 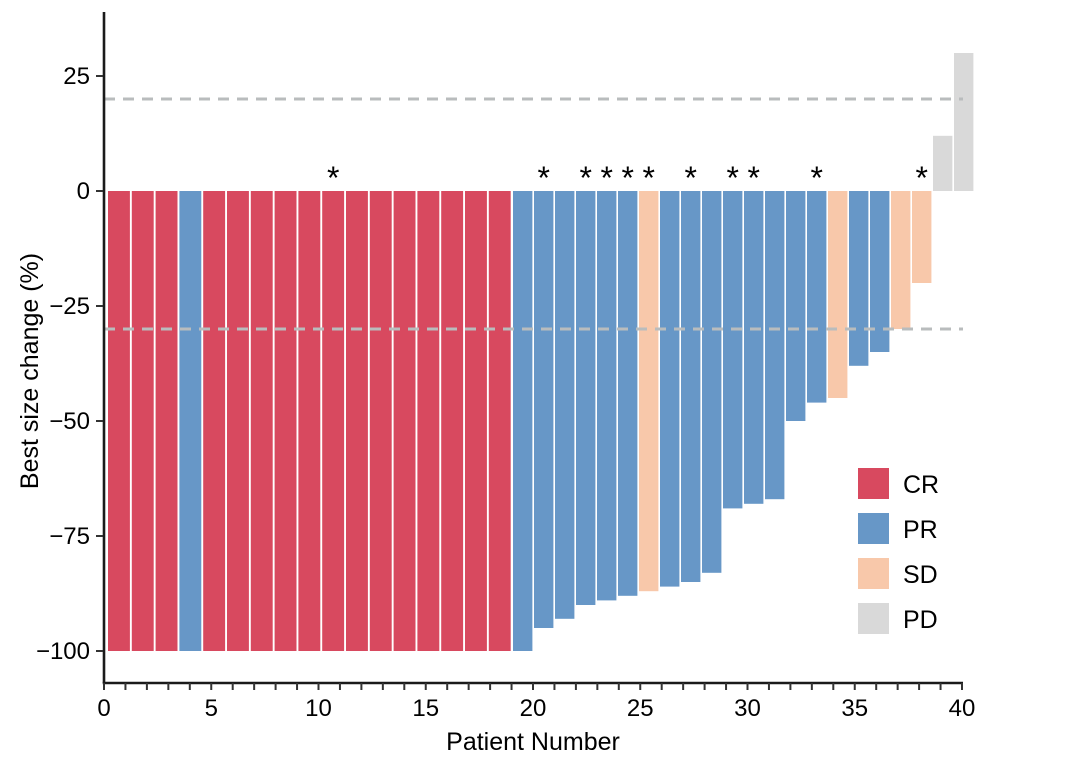 I want to click on bar-patient-10-cr, so click(x=333, y=421).